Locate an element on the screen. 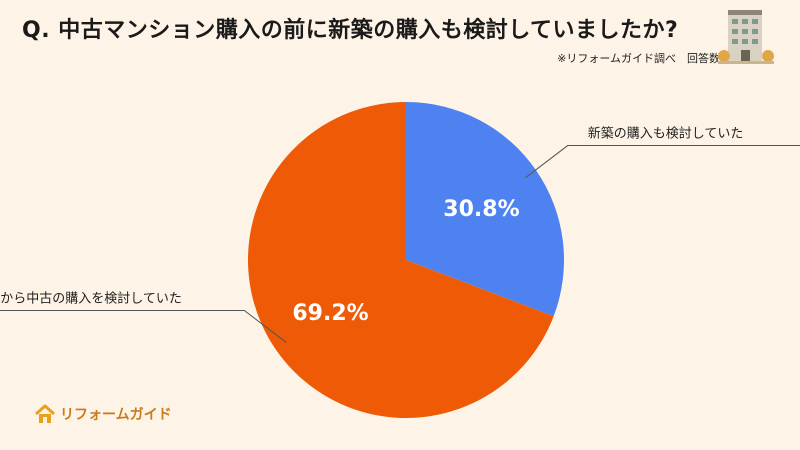  house-icon is located at coordinates (45, 413).